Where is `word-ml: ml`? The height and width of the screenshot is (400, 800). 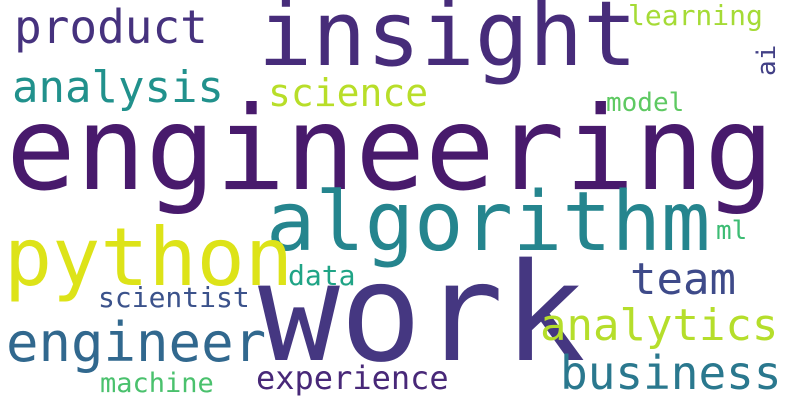 word-ml: ml is located at coordinates (732, 231).